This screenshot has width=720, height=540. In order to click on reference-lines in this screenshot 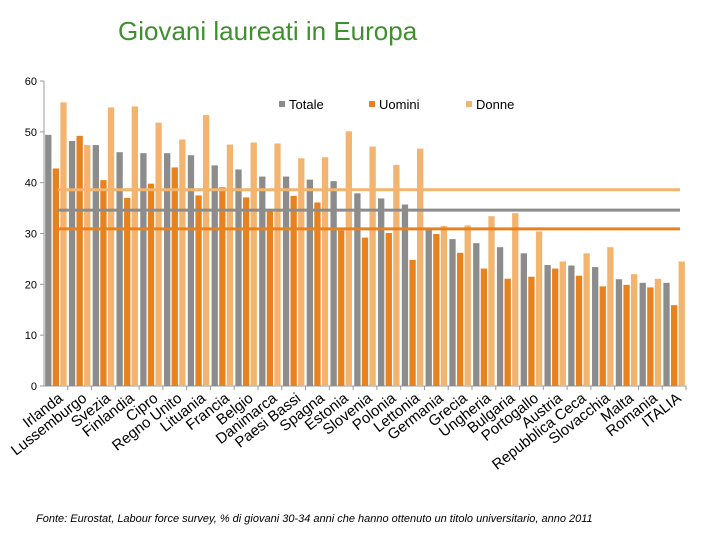, I will do `click(369, 209)`.